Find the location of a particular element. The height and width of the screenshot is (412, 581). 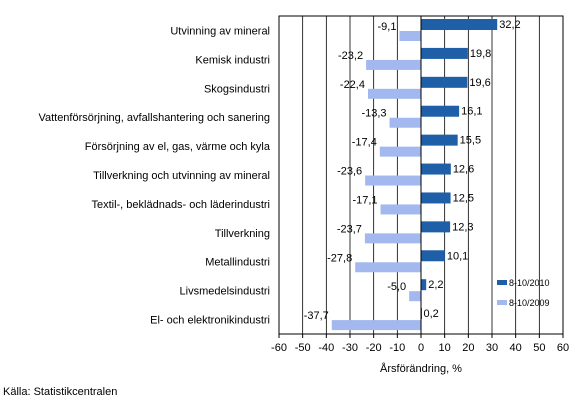

data-label-2010: 15,5 is located at coordinates (470, 141).